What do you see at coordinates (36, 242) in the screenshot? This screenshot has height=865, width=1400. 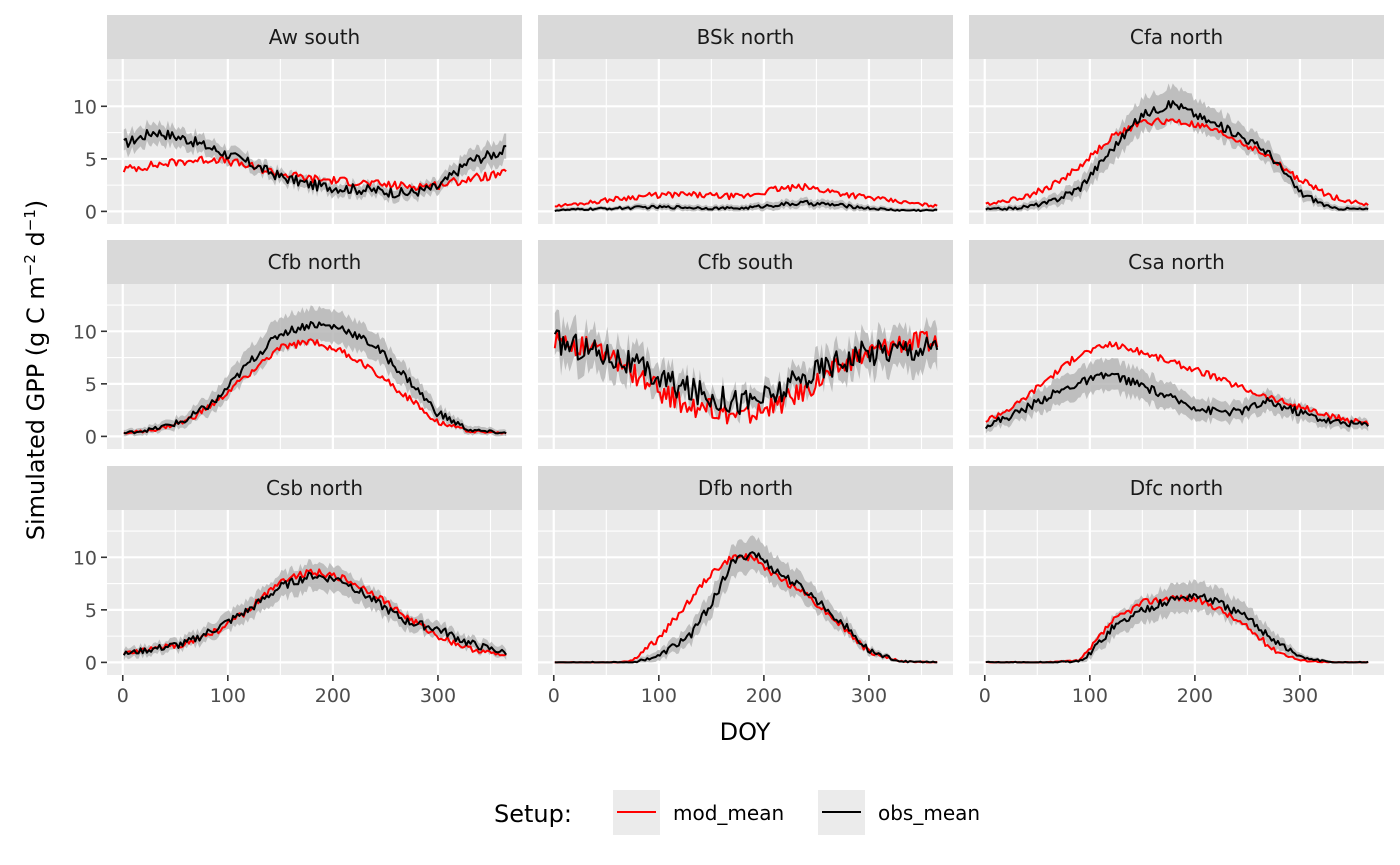 I see `y-axis-title-mid: d` at bounding box center [36, 242].